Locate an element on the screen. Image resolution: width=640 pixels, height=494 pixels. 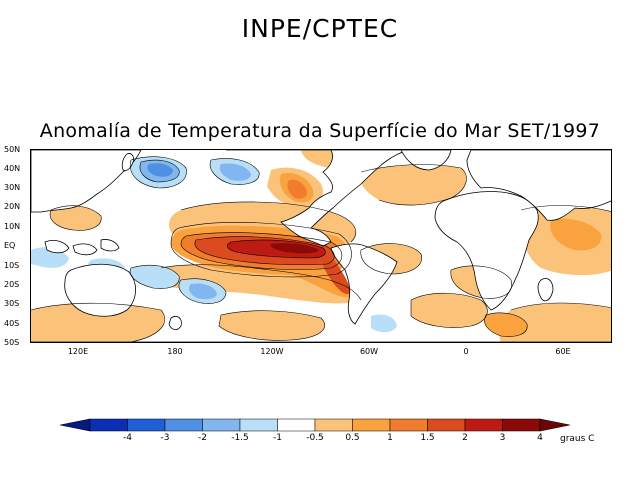
colorbar-label: 2 is located at coordinates (465, 438).